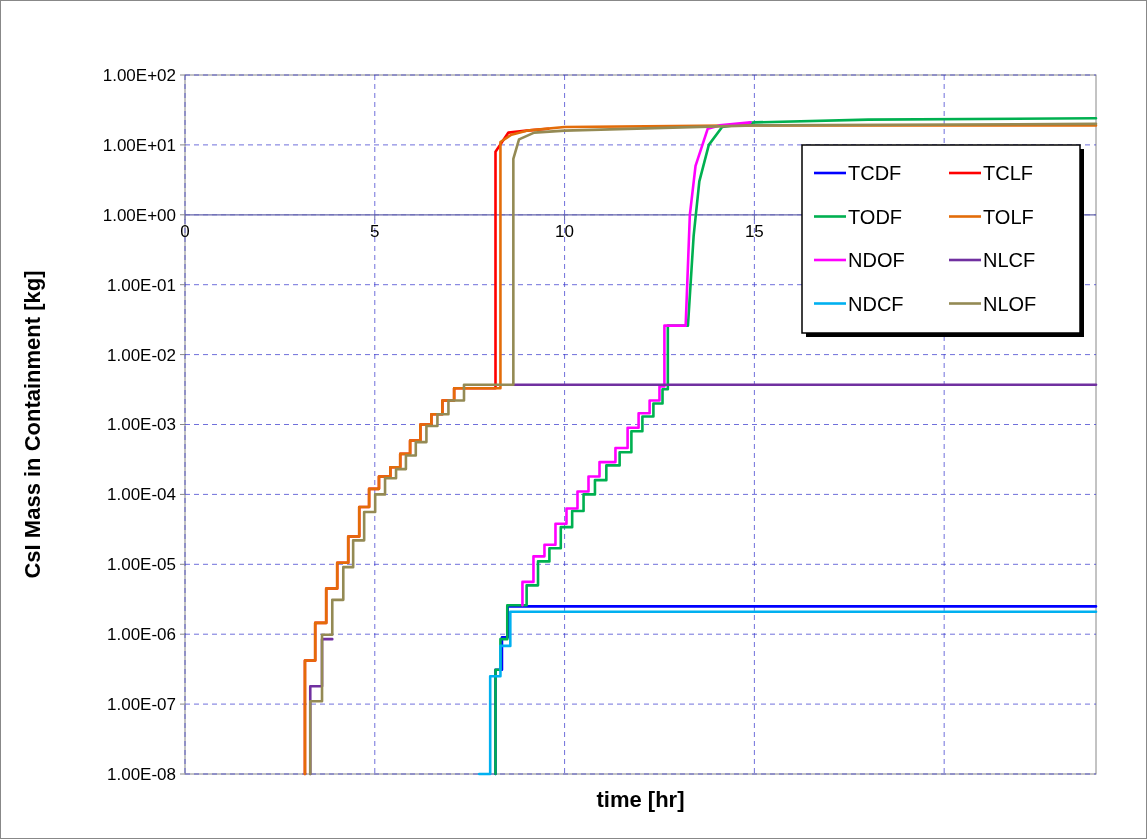 This screenshot has width=1147, height=839. What do you see at coordinates (876, 260) in the screenshot?
I see `legend-label: NDOF` at bounding box center [876, 260].